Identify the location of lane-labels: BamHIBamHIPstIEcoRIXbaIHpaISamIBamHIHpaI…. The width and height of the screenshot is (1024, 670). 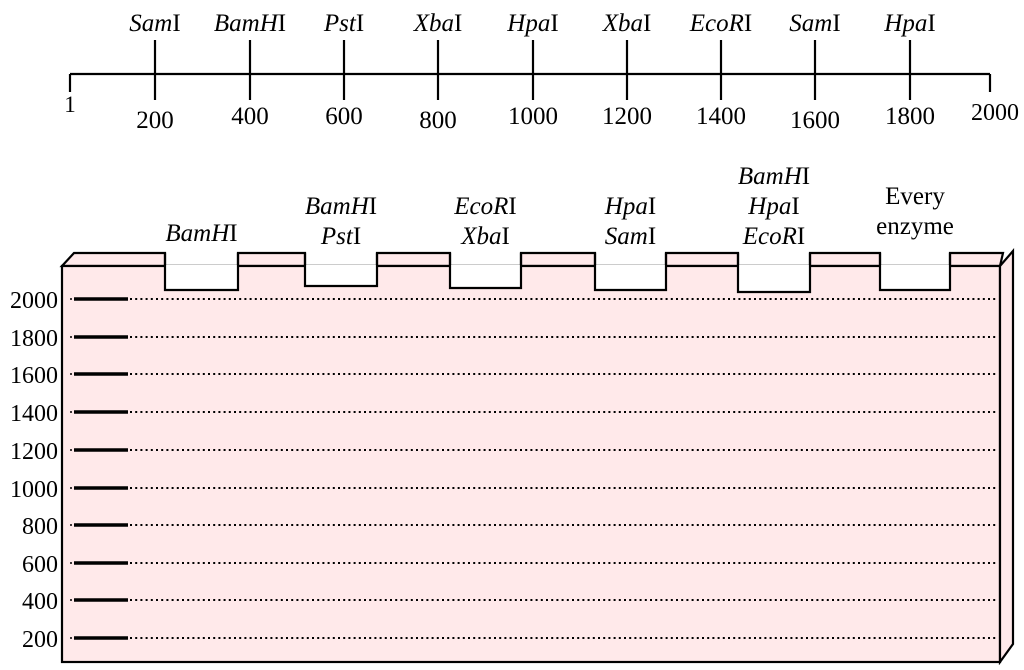
(559, 206).